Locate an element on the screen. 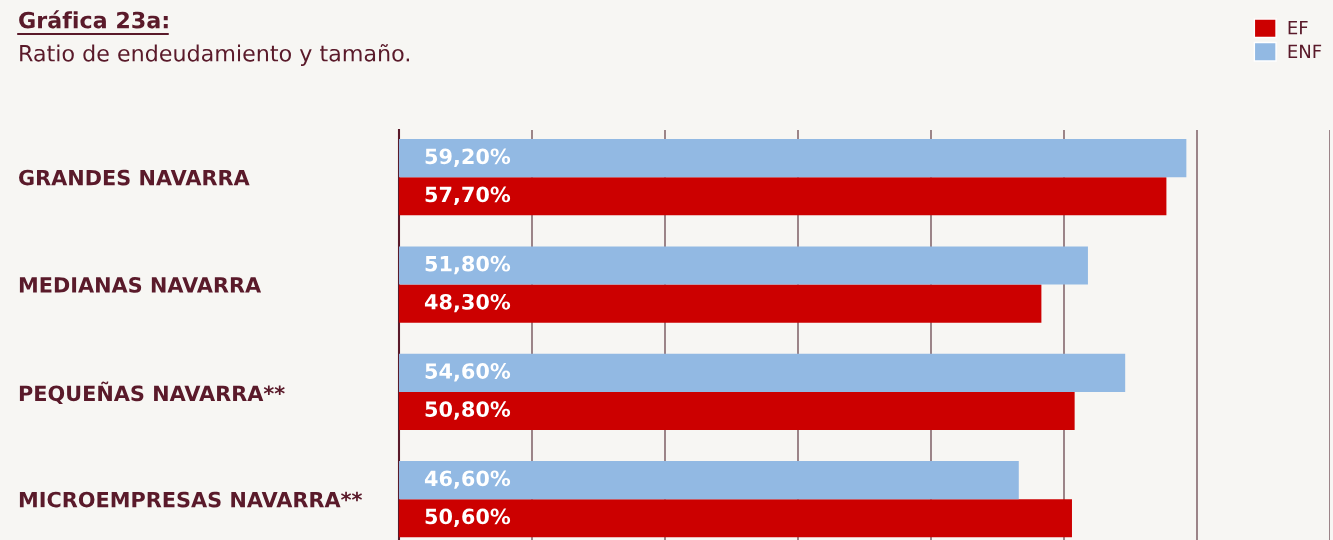  legend-label: EF is located at coordinates (1298, 28).